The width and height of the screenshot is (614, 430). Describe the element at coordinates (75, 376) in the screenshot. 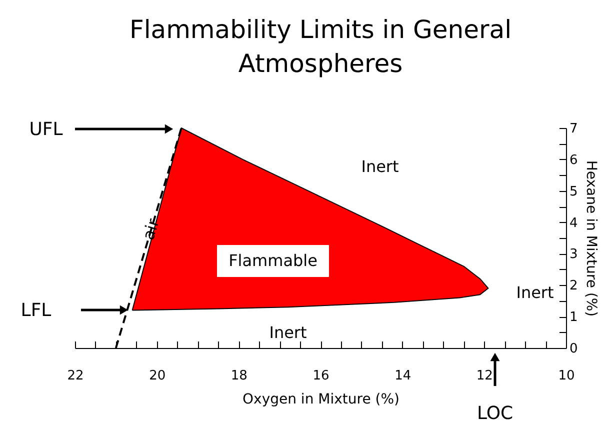

I see `x-tick-label: 22` at that location.